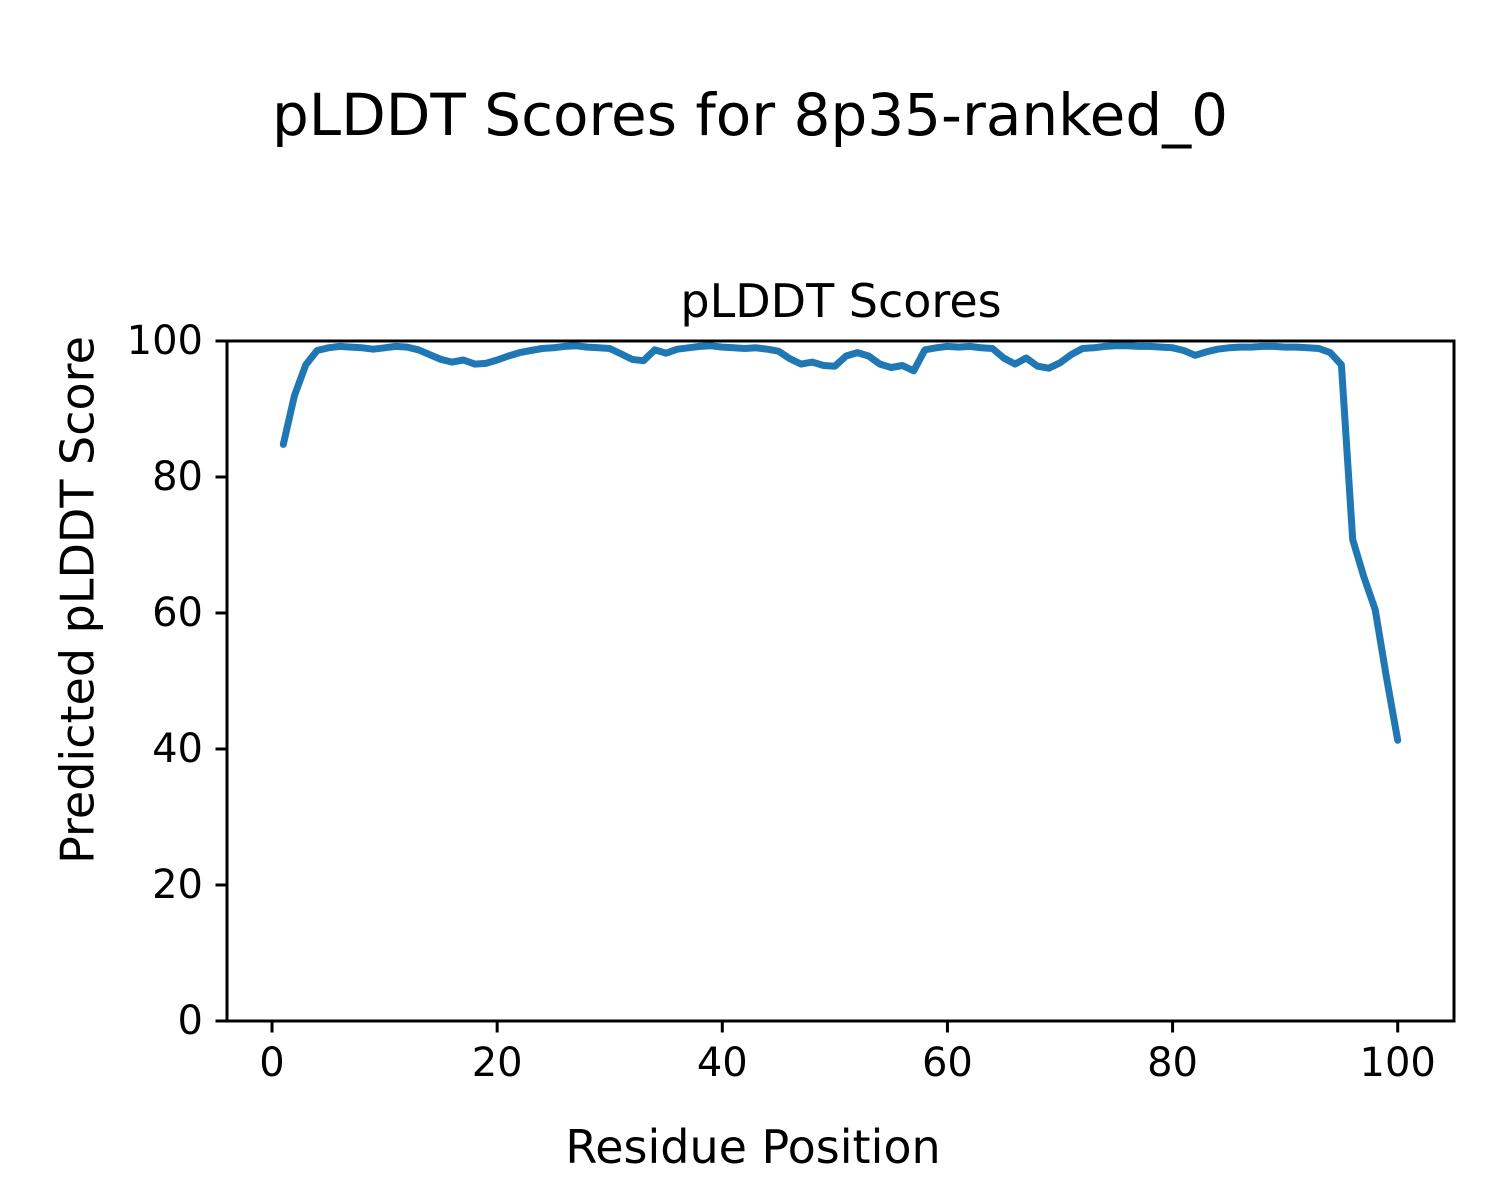  I want to click on y-tick-label: 100, so click(164, 341).